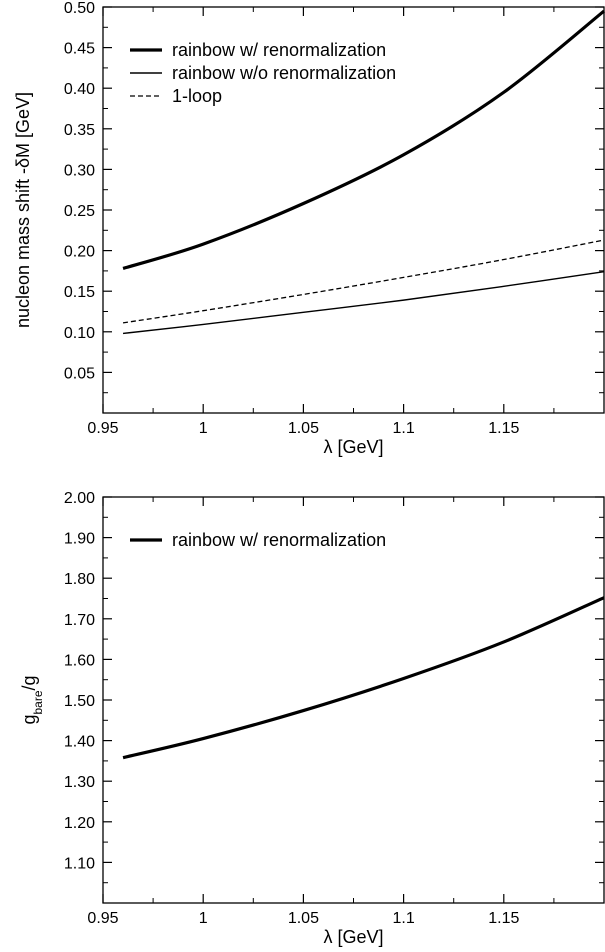  What do you see at coordinates (79, 823) in the screenshot?
I see `y-tick-label: 1.20` at bounding box center [79, 823].